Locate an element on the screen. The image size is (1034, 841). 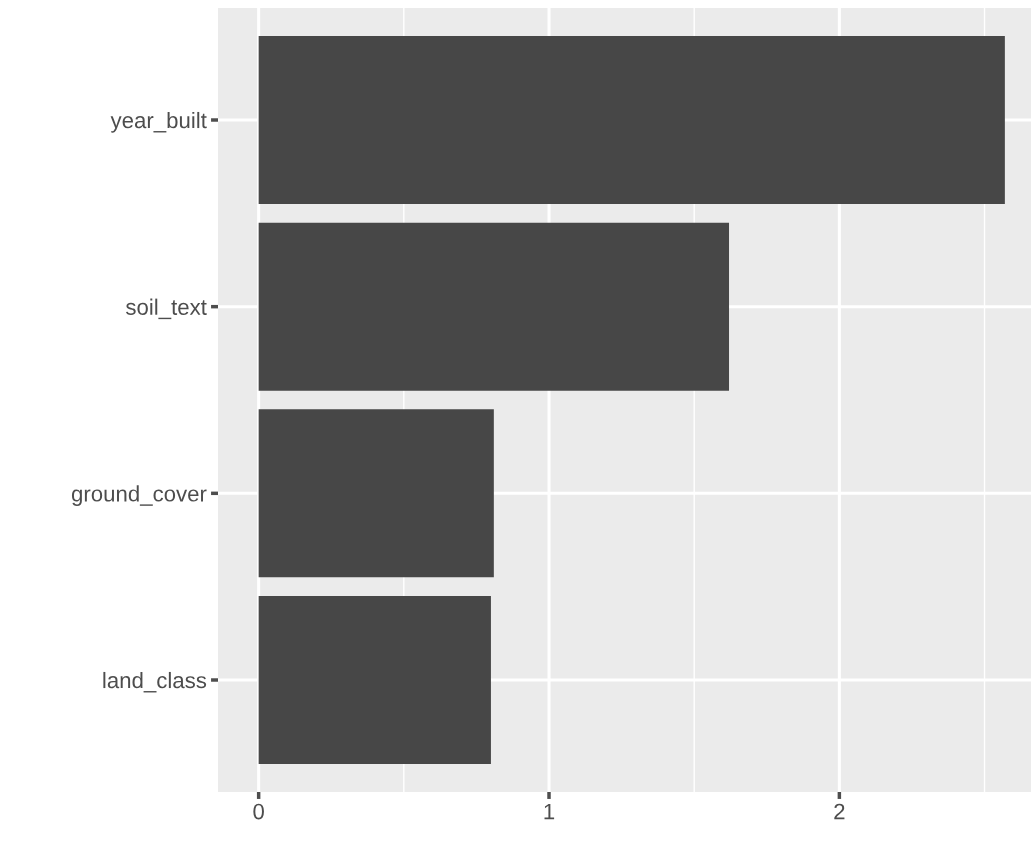
y-tick-label: soil_text is located at coordinates (166, 309).